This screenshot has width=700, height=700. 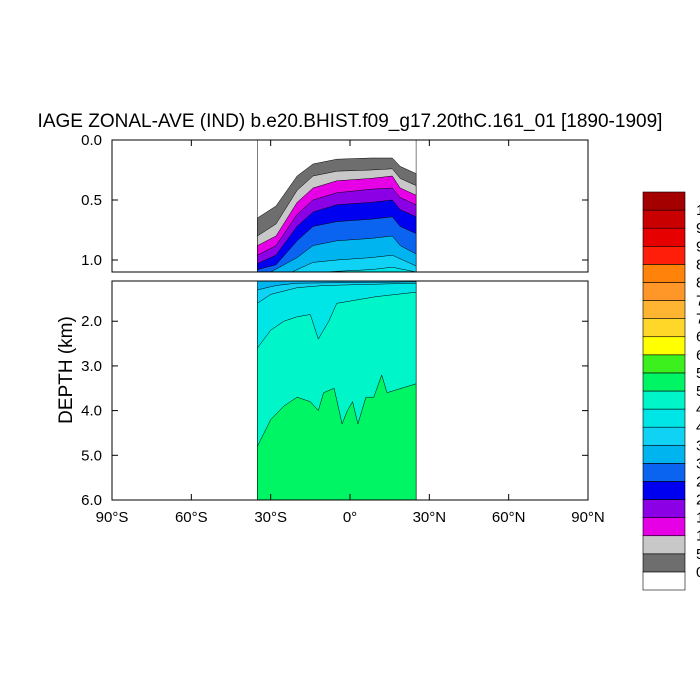 I want to click on upper-y-tick-label-0: 0.0, so click(x=91, y=140).